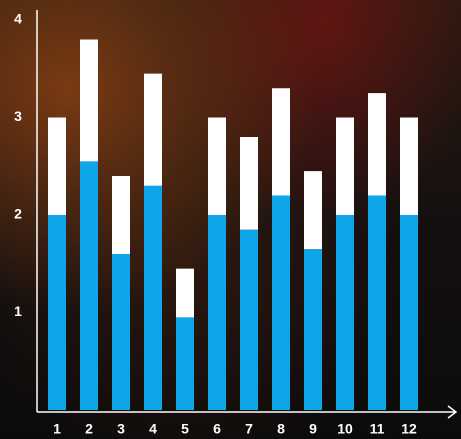 This screenshot has height=439, width=461. What do you see at coordinates (18, 116) in the screenshot?
I see `y-tick-label: 3` at bounding box center [18, 116].